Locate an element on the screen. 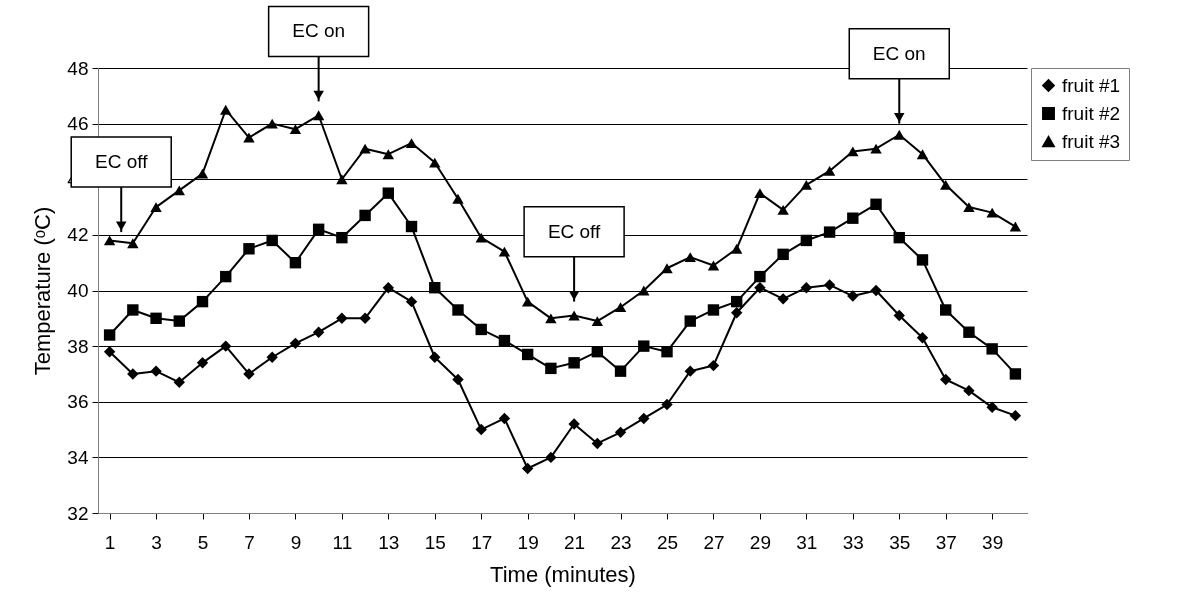 Image resolution: width=1177 pixels, height=612 pixels. legend-label: fruit #3 is located at coordinates (1091, 141).